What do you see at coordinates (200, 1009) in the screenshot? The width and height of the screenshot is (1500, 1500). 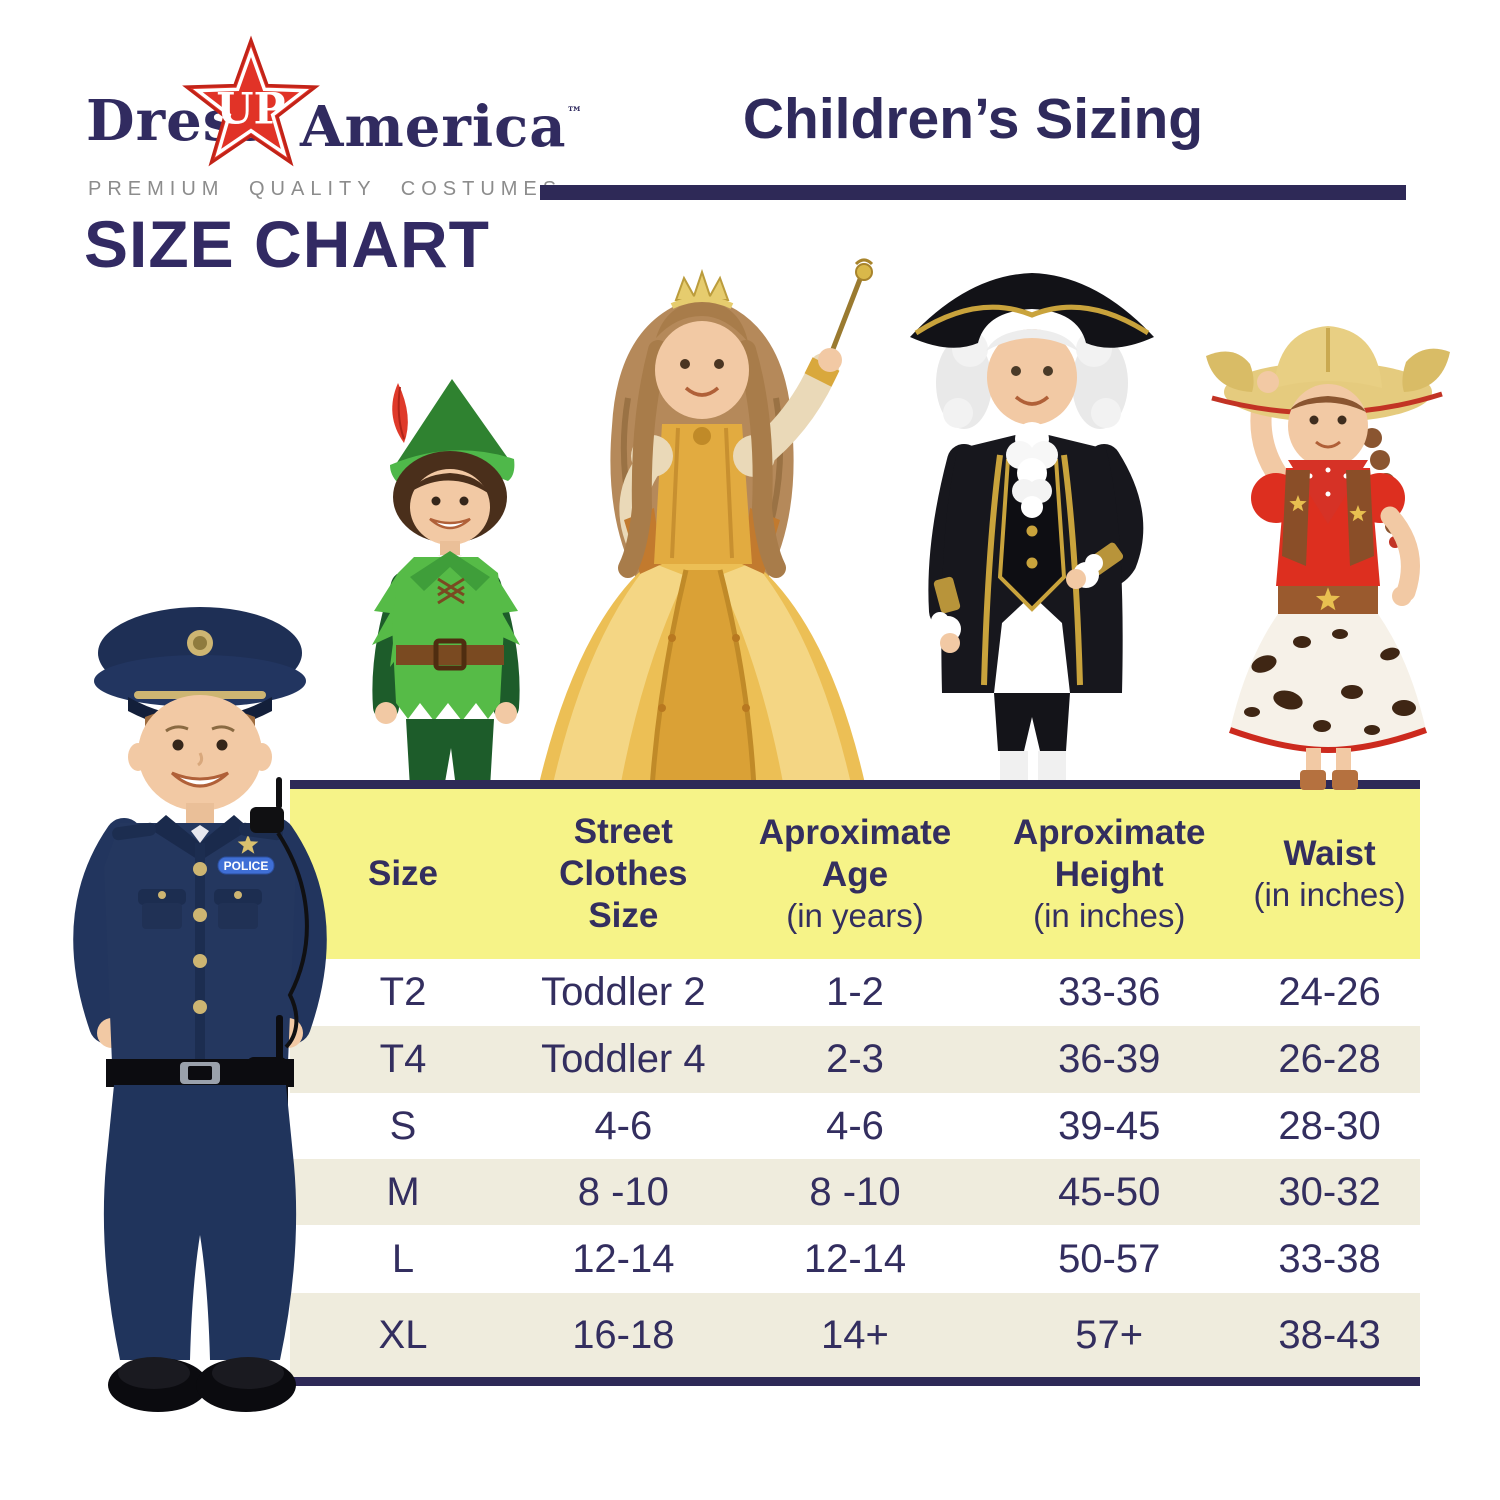 I see `police-costume-photo: POLICE` at bounding box center [200, 1009].